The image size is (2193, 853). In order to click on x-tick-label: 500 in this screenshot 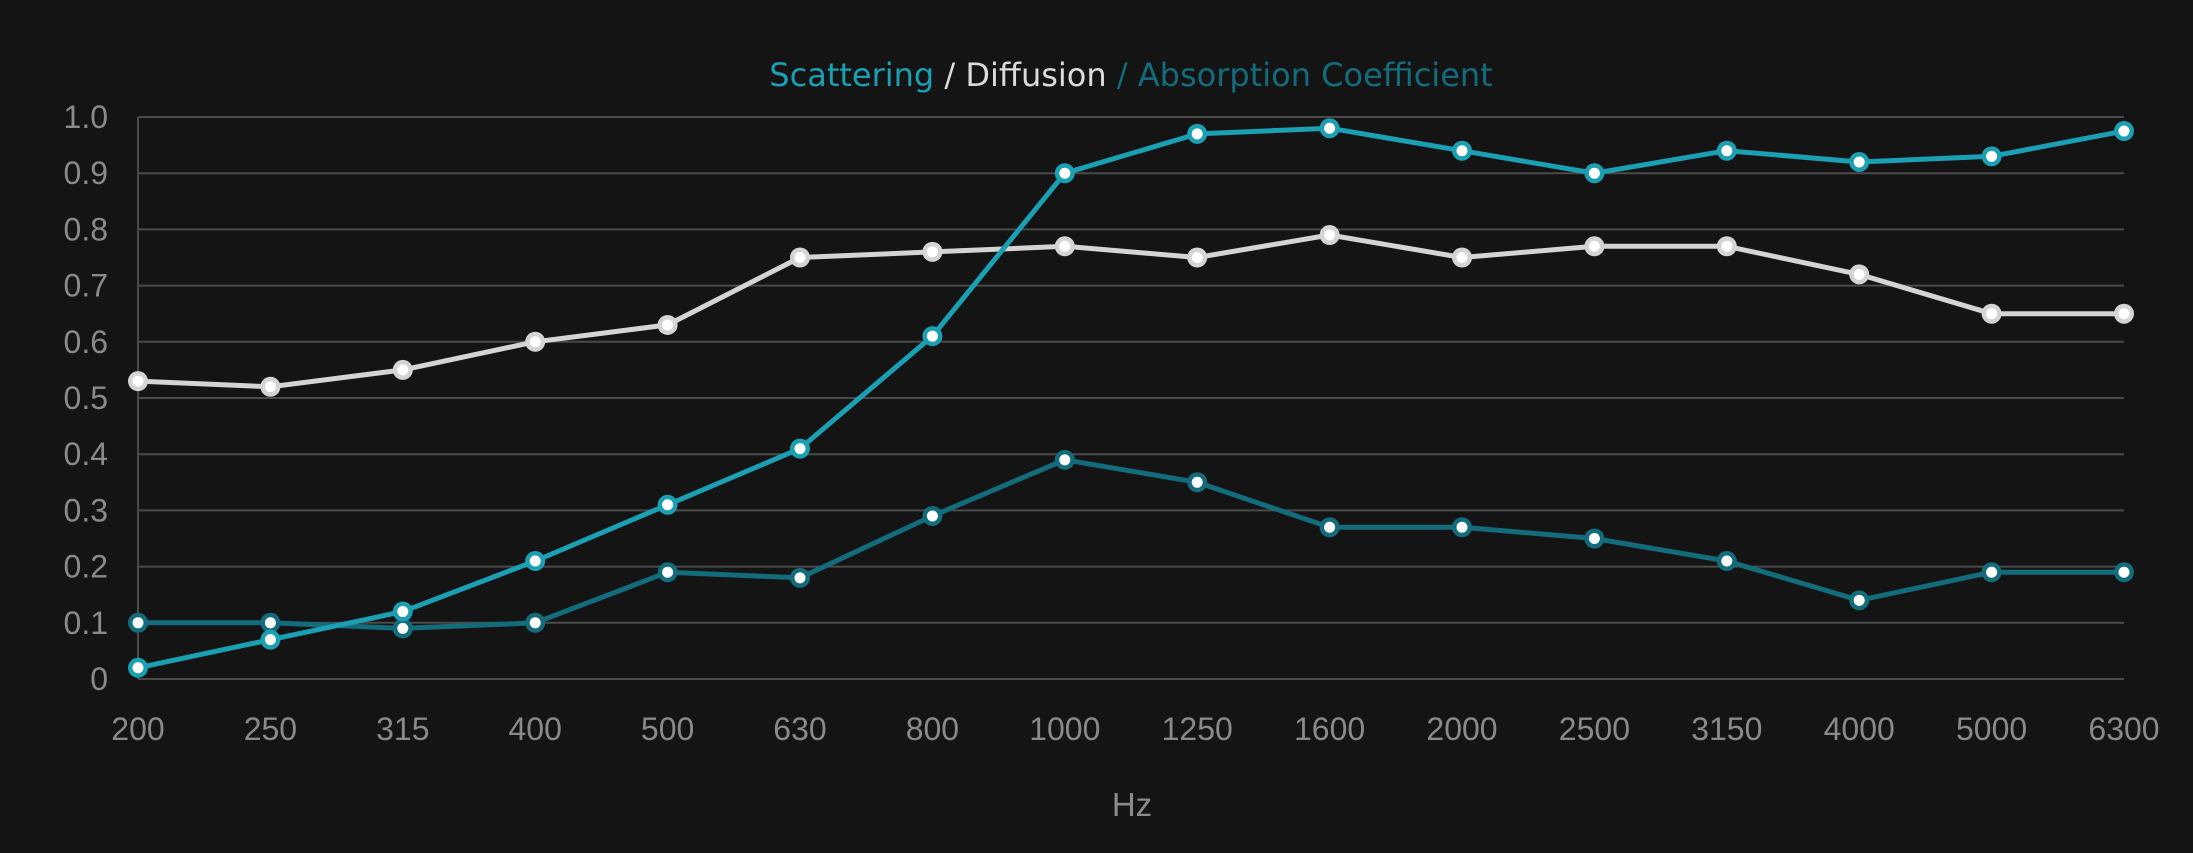, I will do `click(667, 729)`.